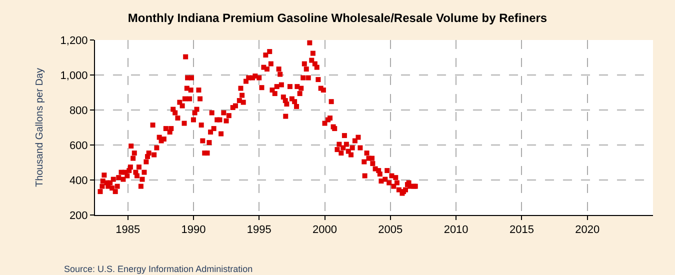  Describe the element at coordinates (158, 269) in the screenshot. I see `source-note: Source: U.S. Energy Information Administration` at that location.